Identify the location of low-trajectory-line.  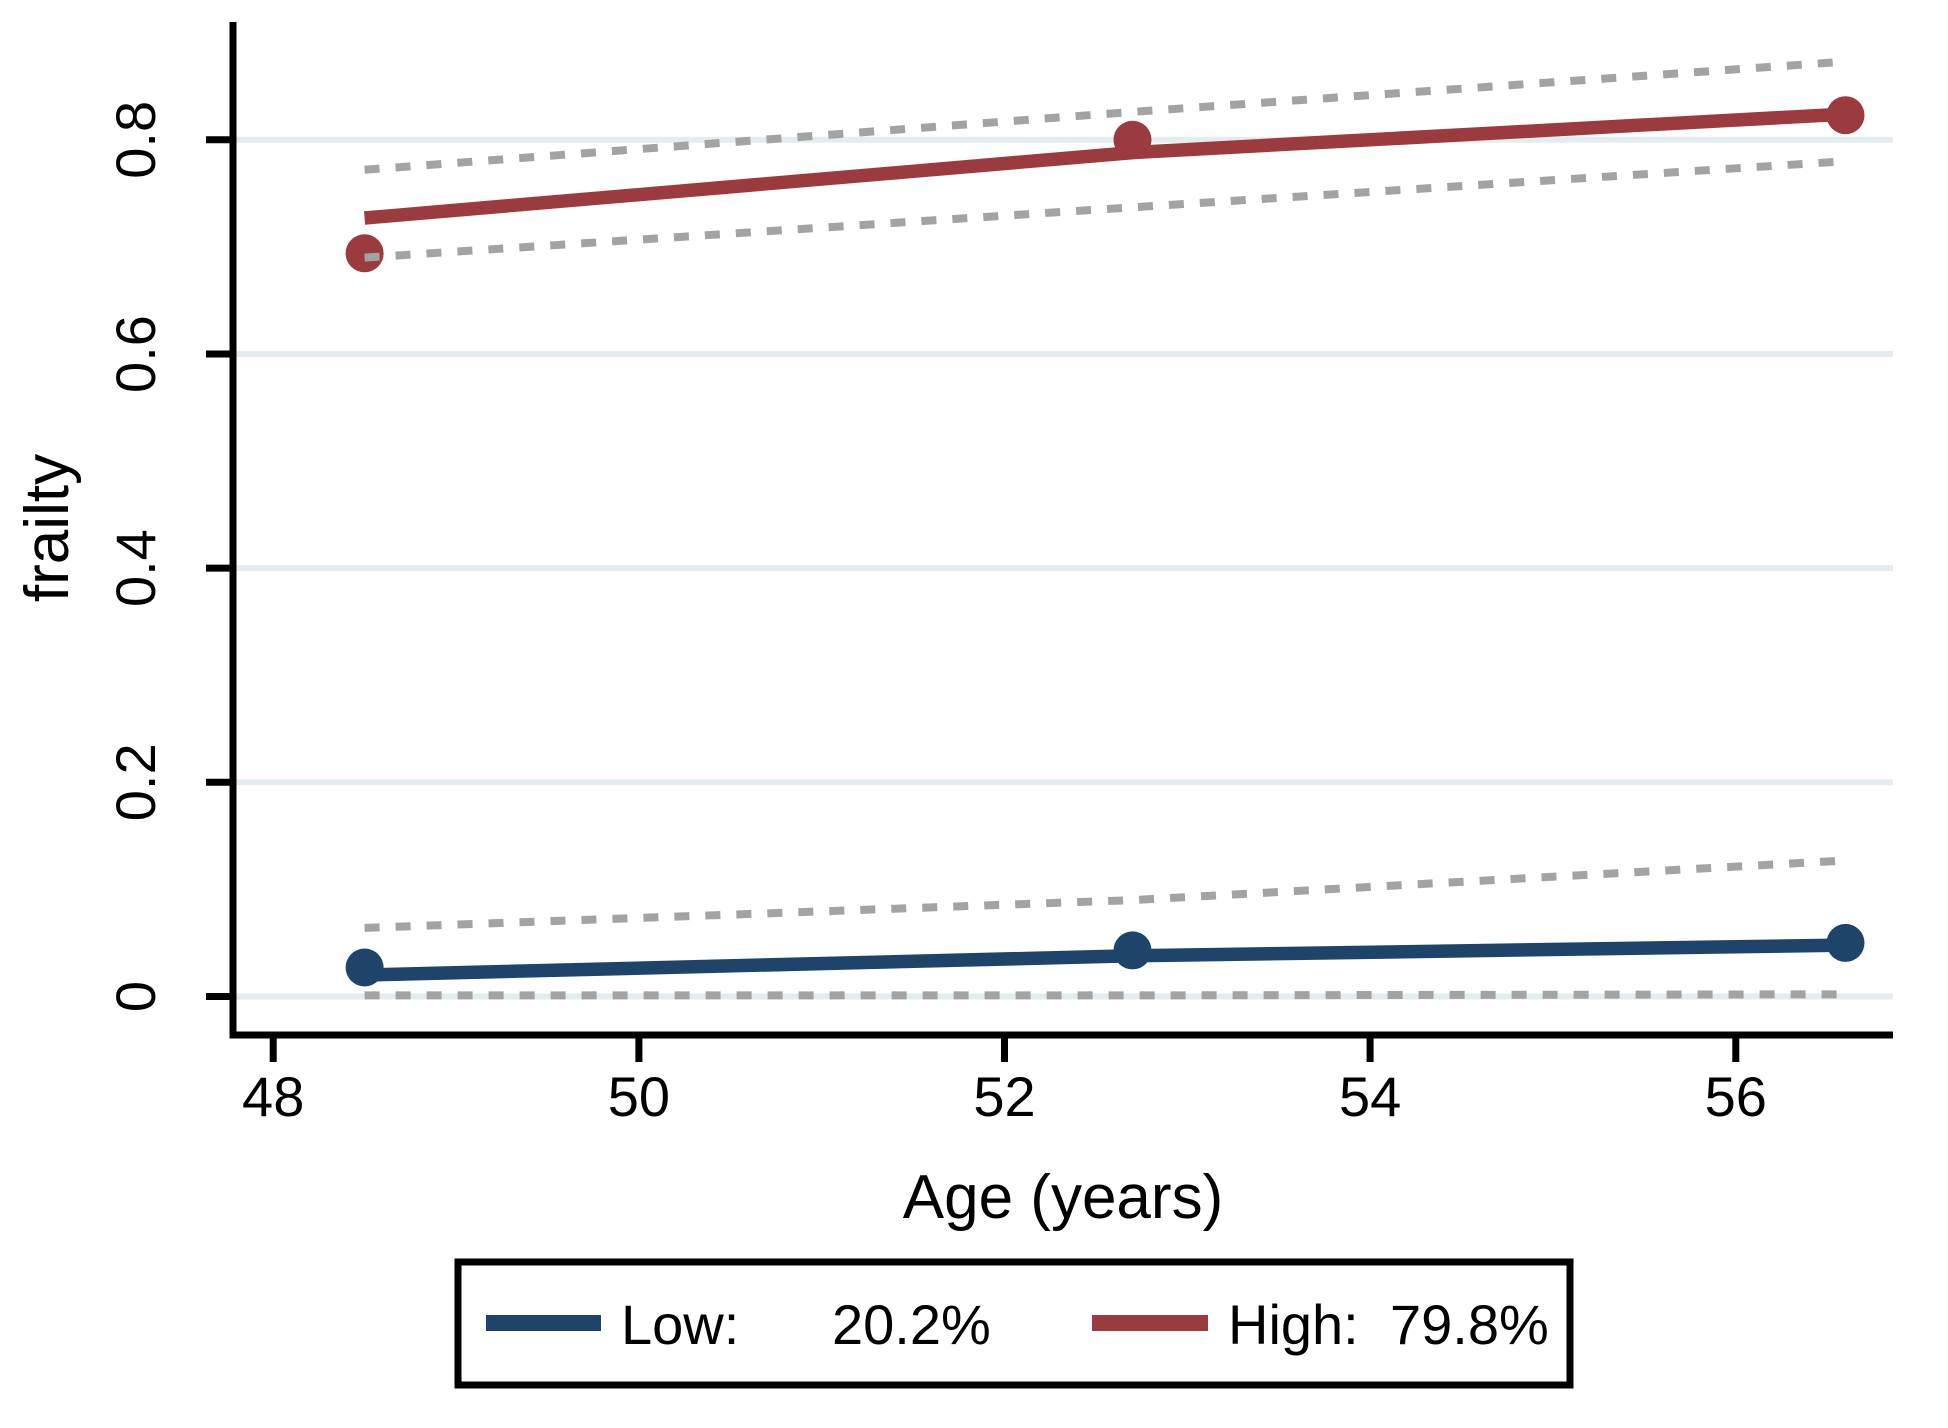
(1105, 960).